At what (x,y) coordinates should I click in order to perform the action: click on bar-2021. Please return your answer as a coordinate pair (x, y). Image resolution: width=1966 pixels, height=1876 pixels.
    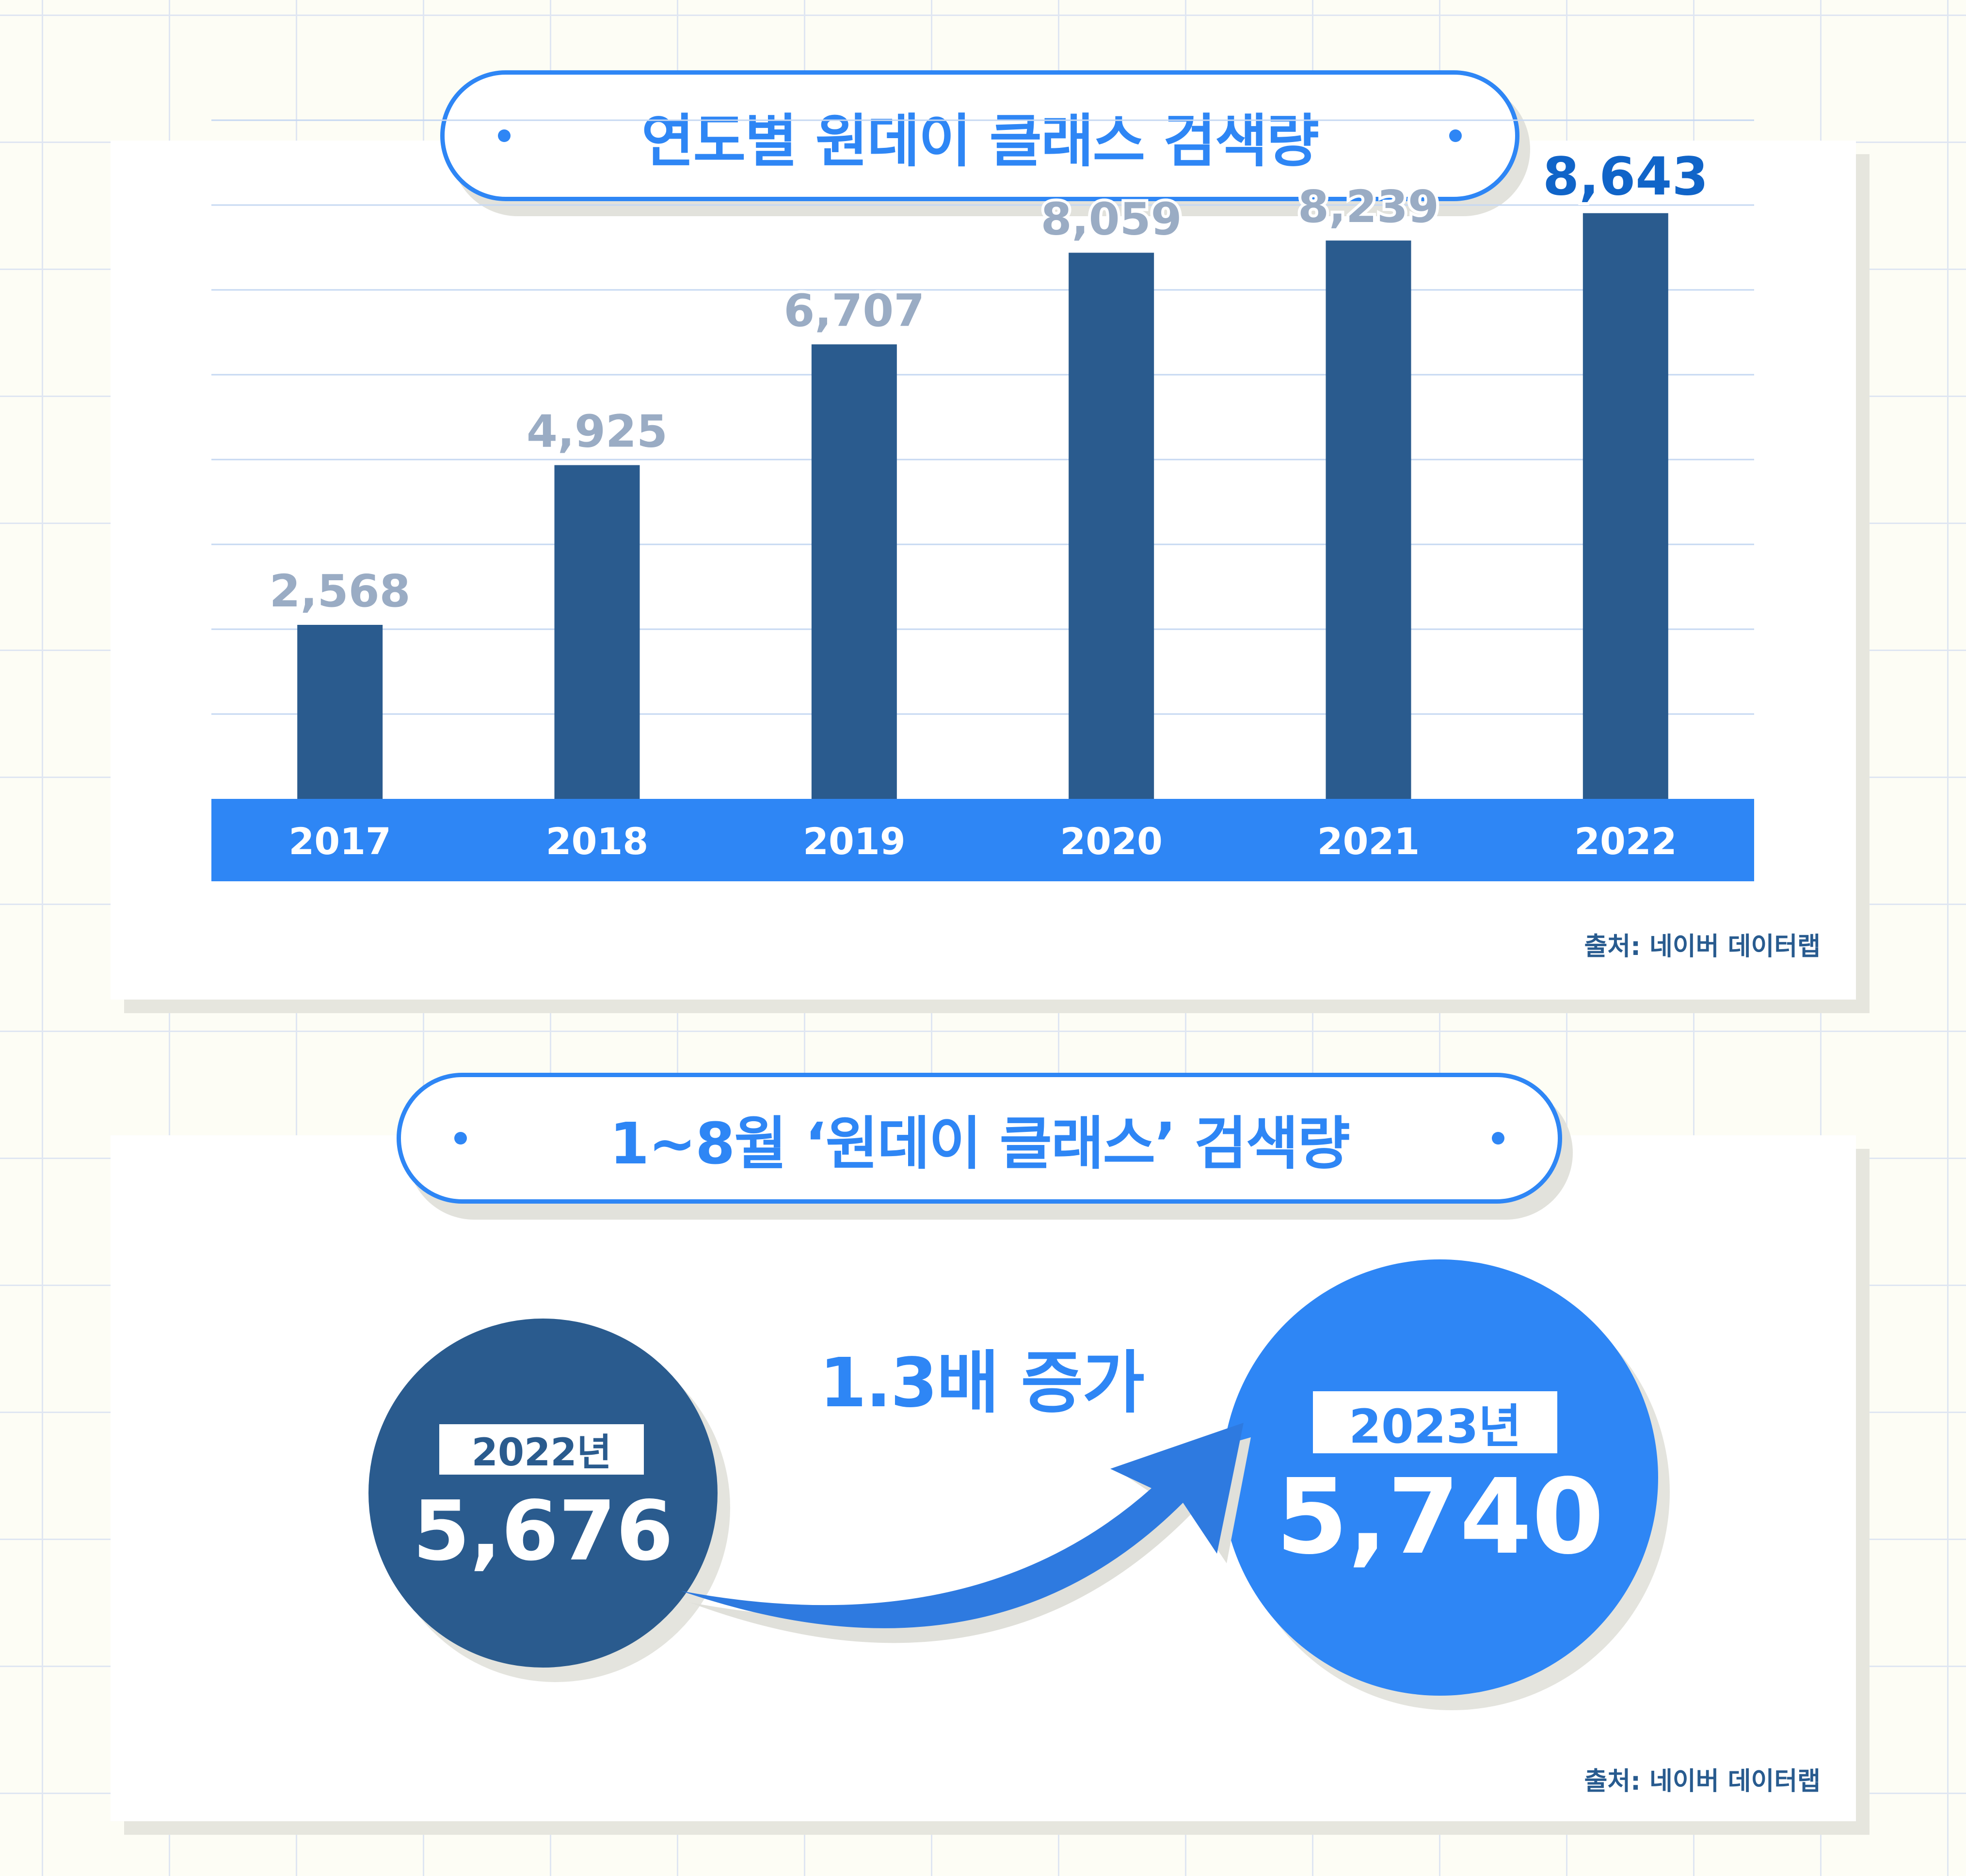
    Looking at the image, I should click on (1368, 519).